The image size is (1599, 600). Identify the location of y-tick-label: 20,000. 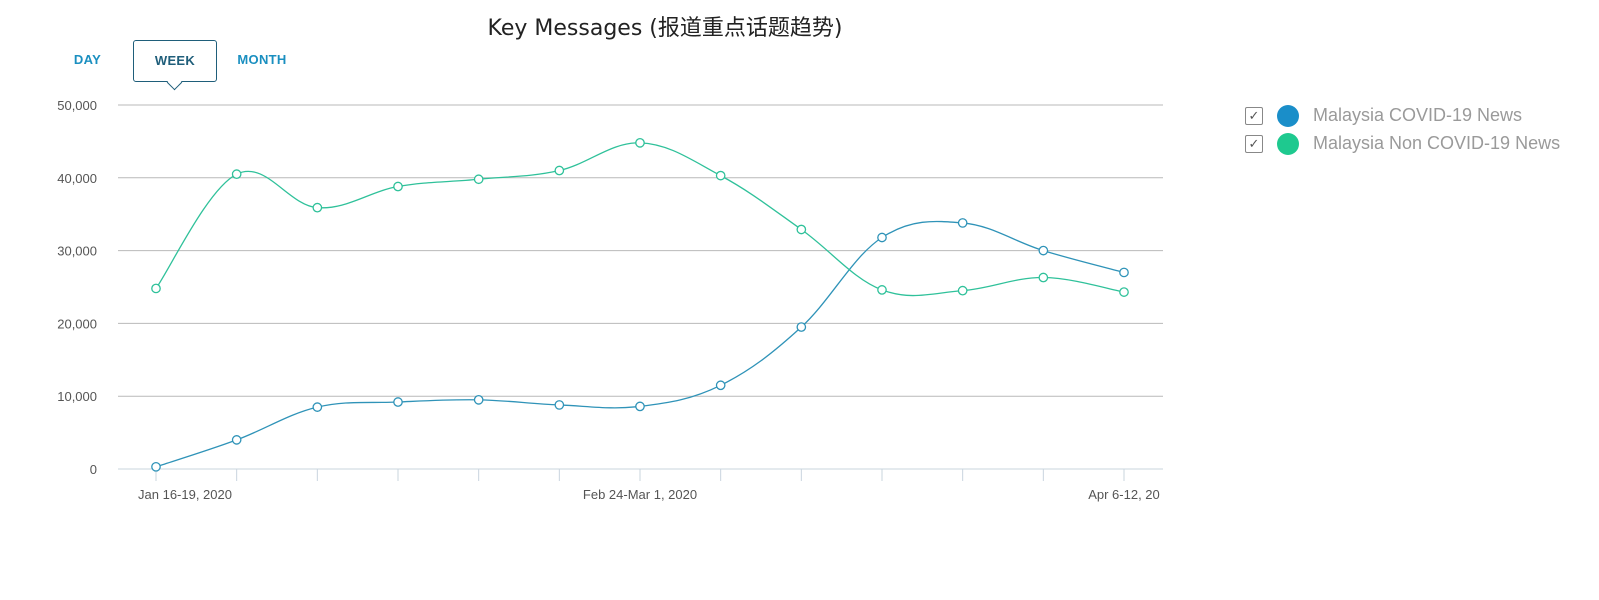
(77, 323).